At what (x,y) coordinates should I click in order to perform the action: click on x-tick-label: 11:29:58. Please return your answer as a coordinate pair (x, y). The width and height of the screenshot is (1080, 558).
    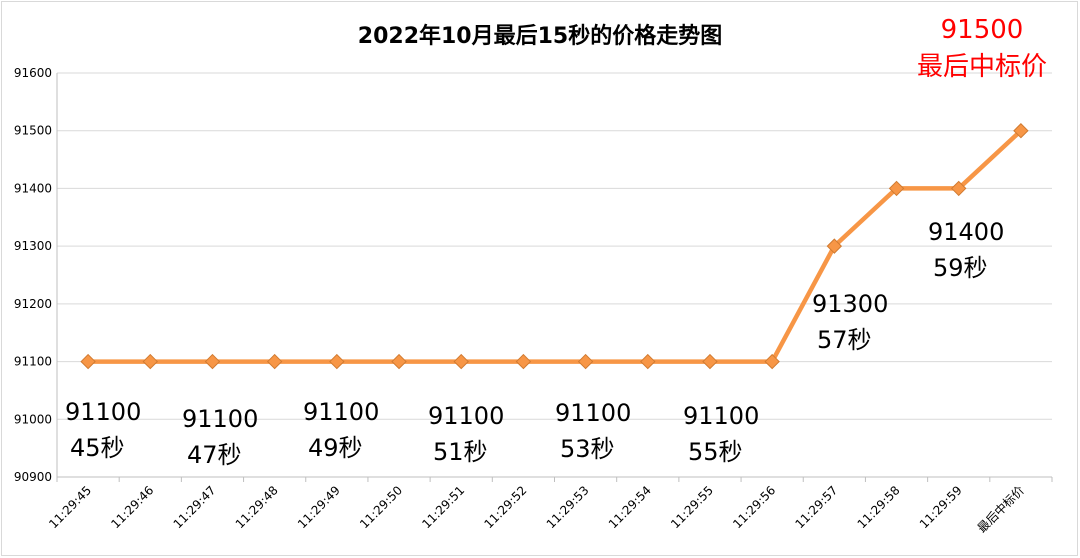
    Looking at the image, I should click on (879, 507).